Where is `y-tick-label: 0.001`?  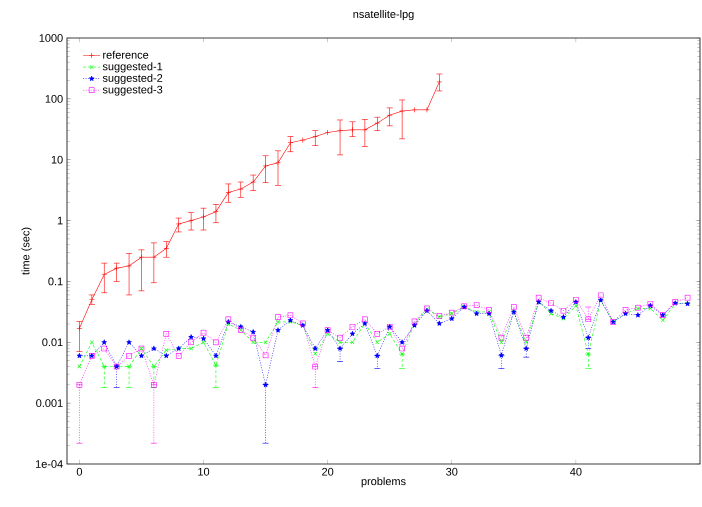 y-tick-label: 0.001 is located at coordinates (49, 403).